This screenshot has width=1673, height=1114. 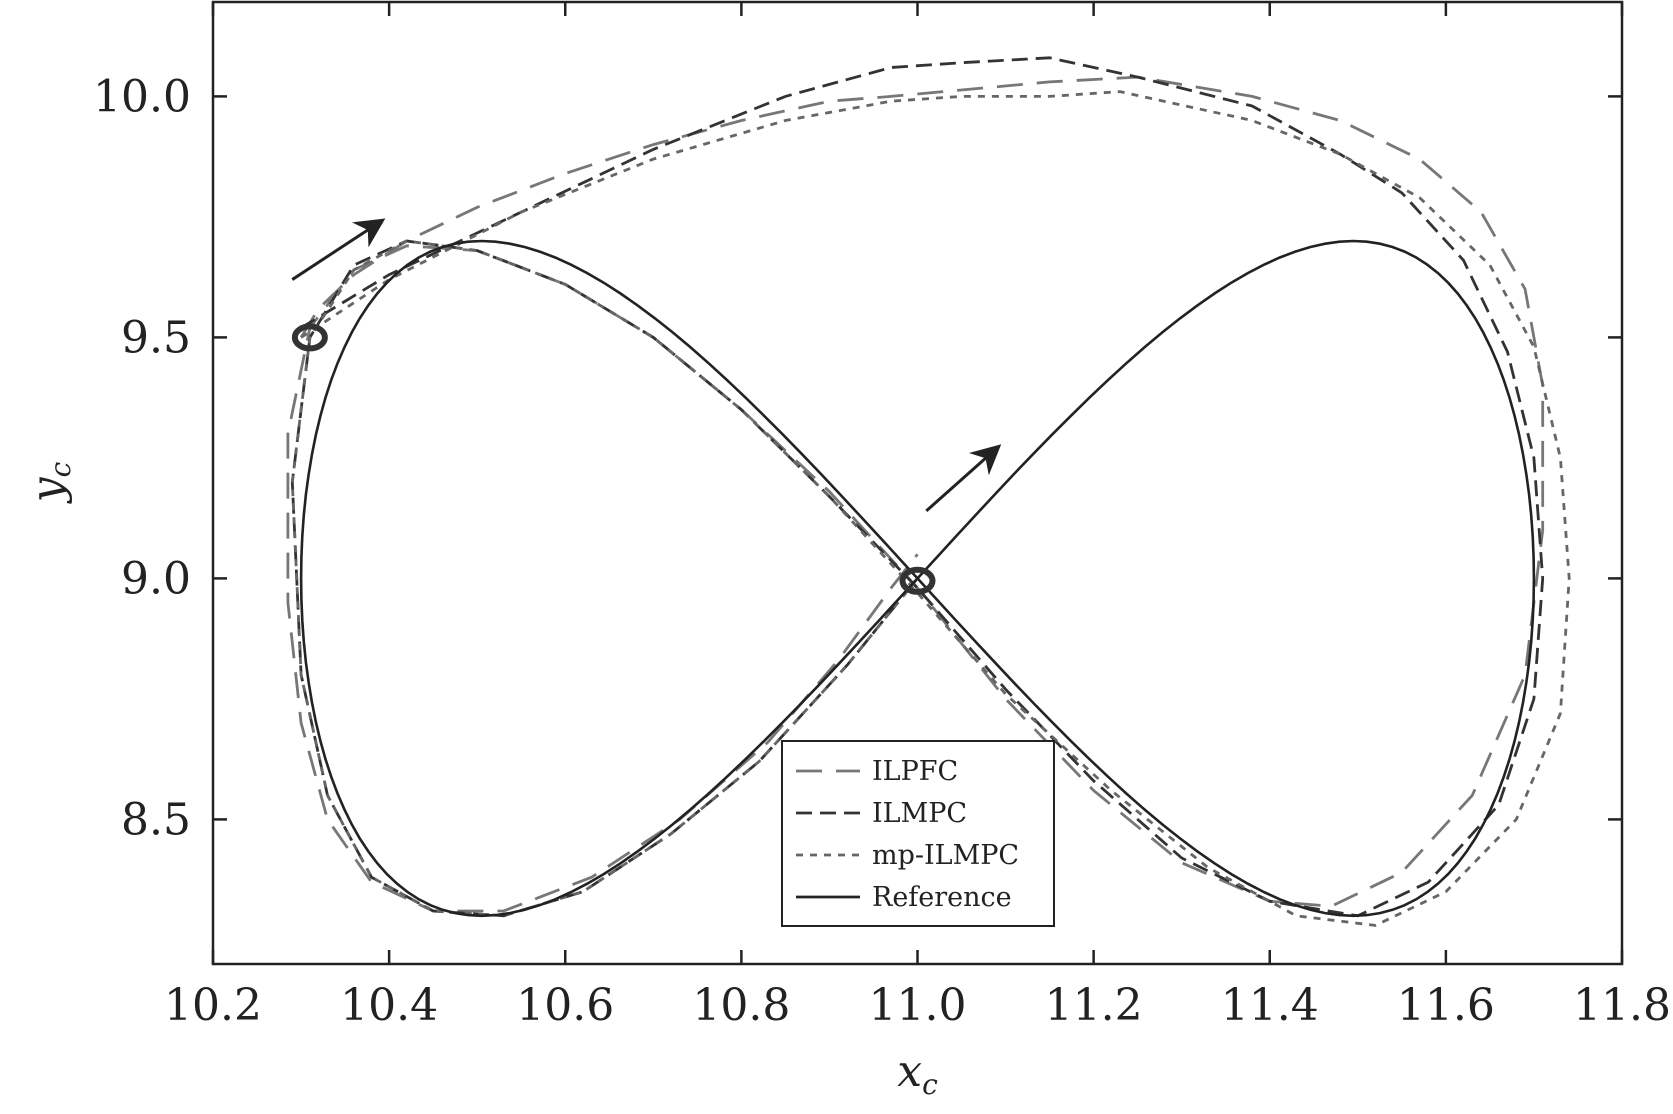 I want to click on legend-label-ilpfc: ILPFC, so click(x=915, y=771).